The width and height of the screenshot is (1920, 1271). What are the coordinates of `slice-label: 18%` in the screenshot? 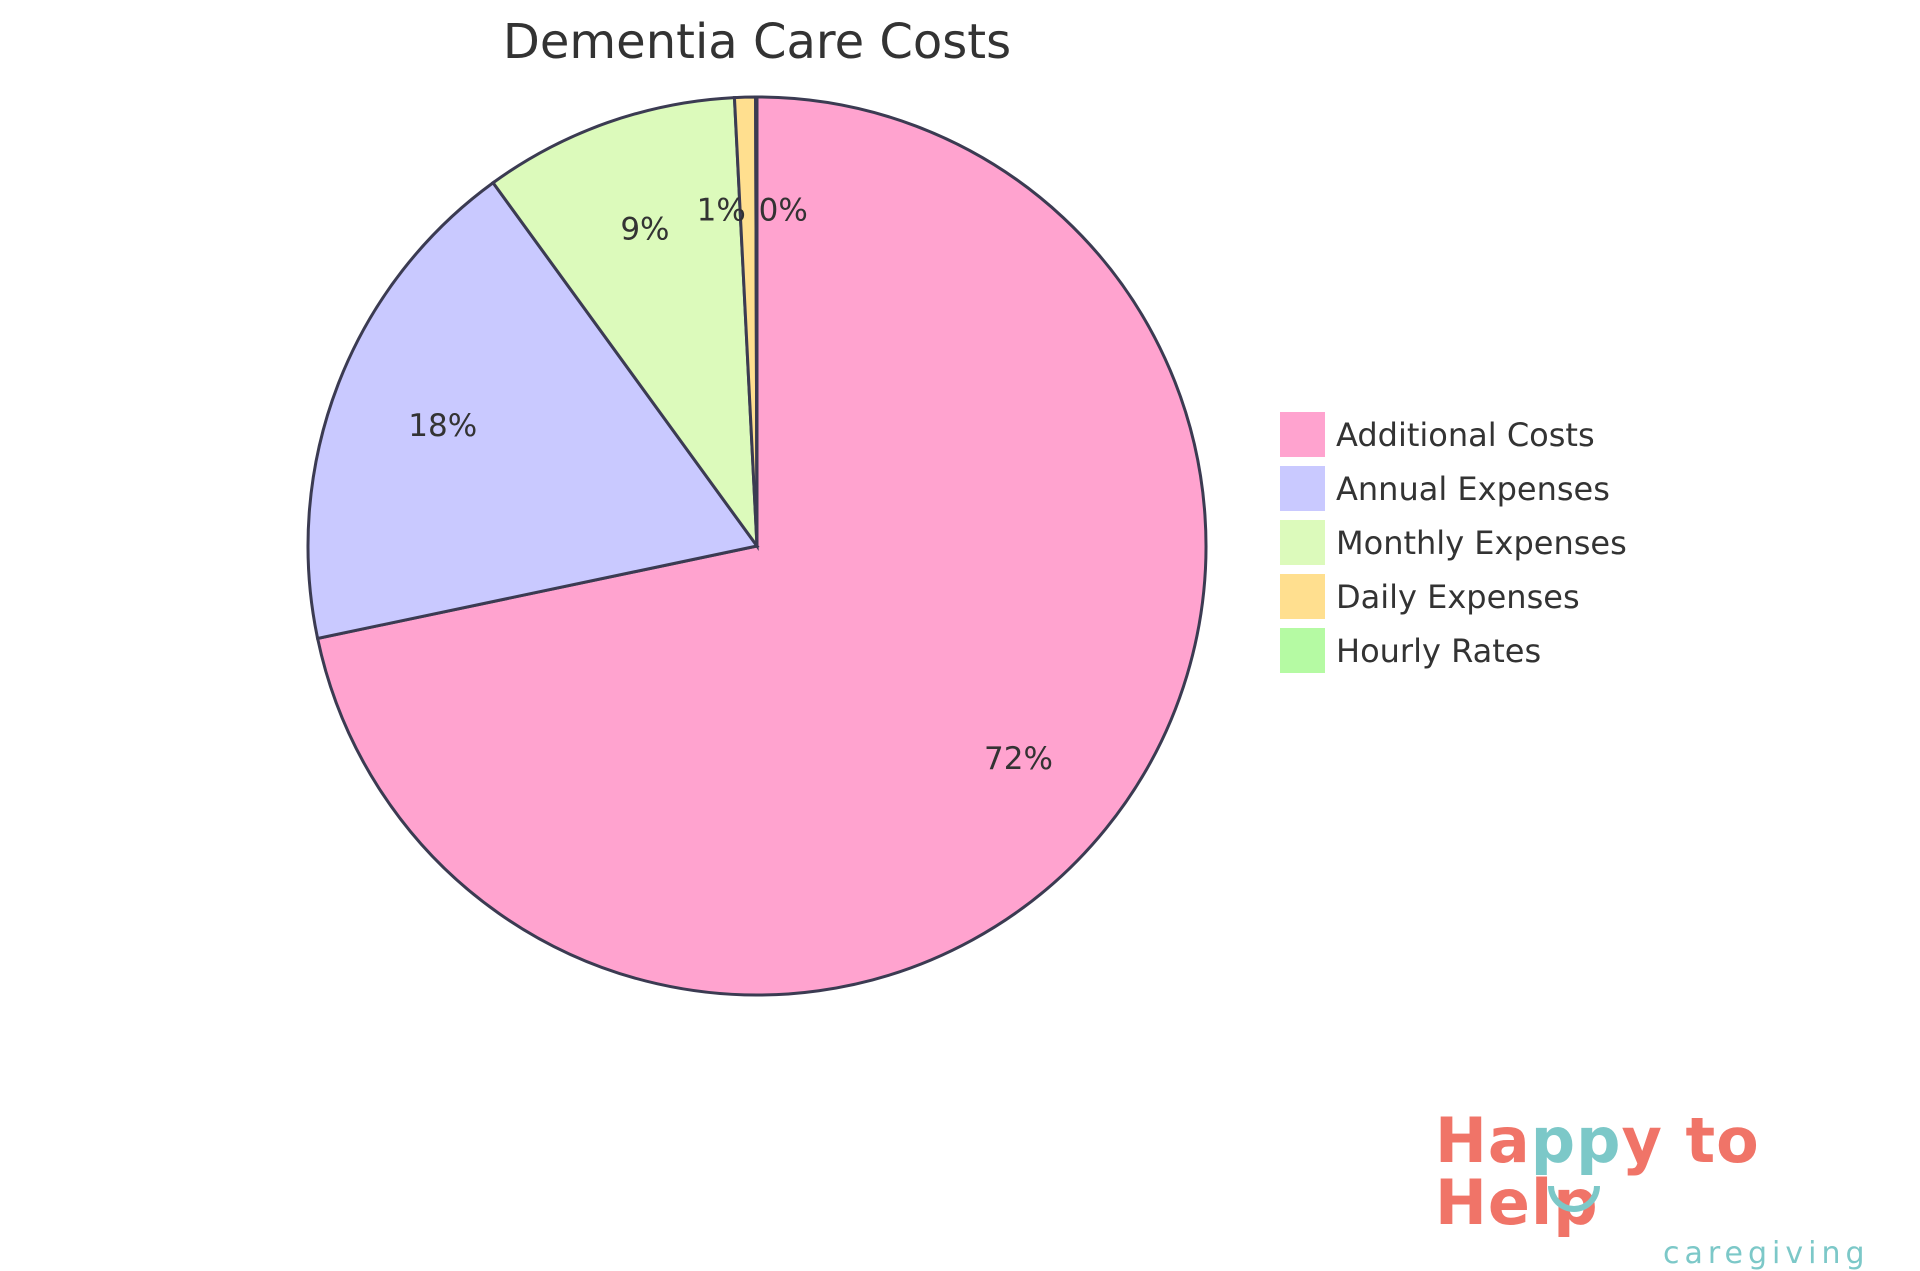 It's located at (442, 426).